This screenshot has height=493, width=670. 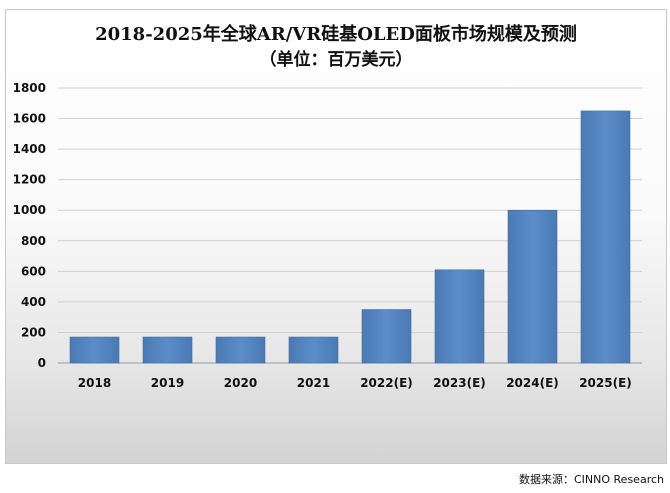 What do you see at coordinates (532, 286) in the screenshot?
I see `bar-2024(E)` at bounding box center [532, 286].